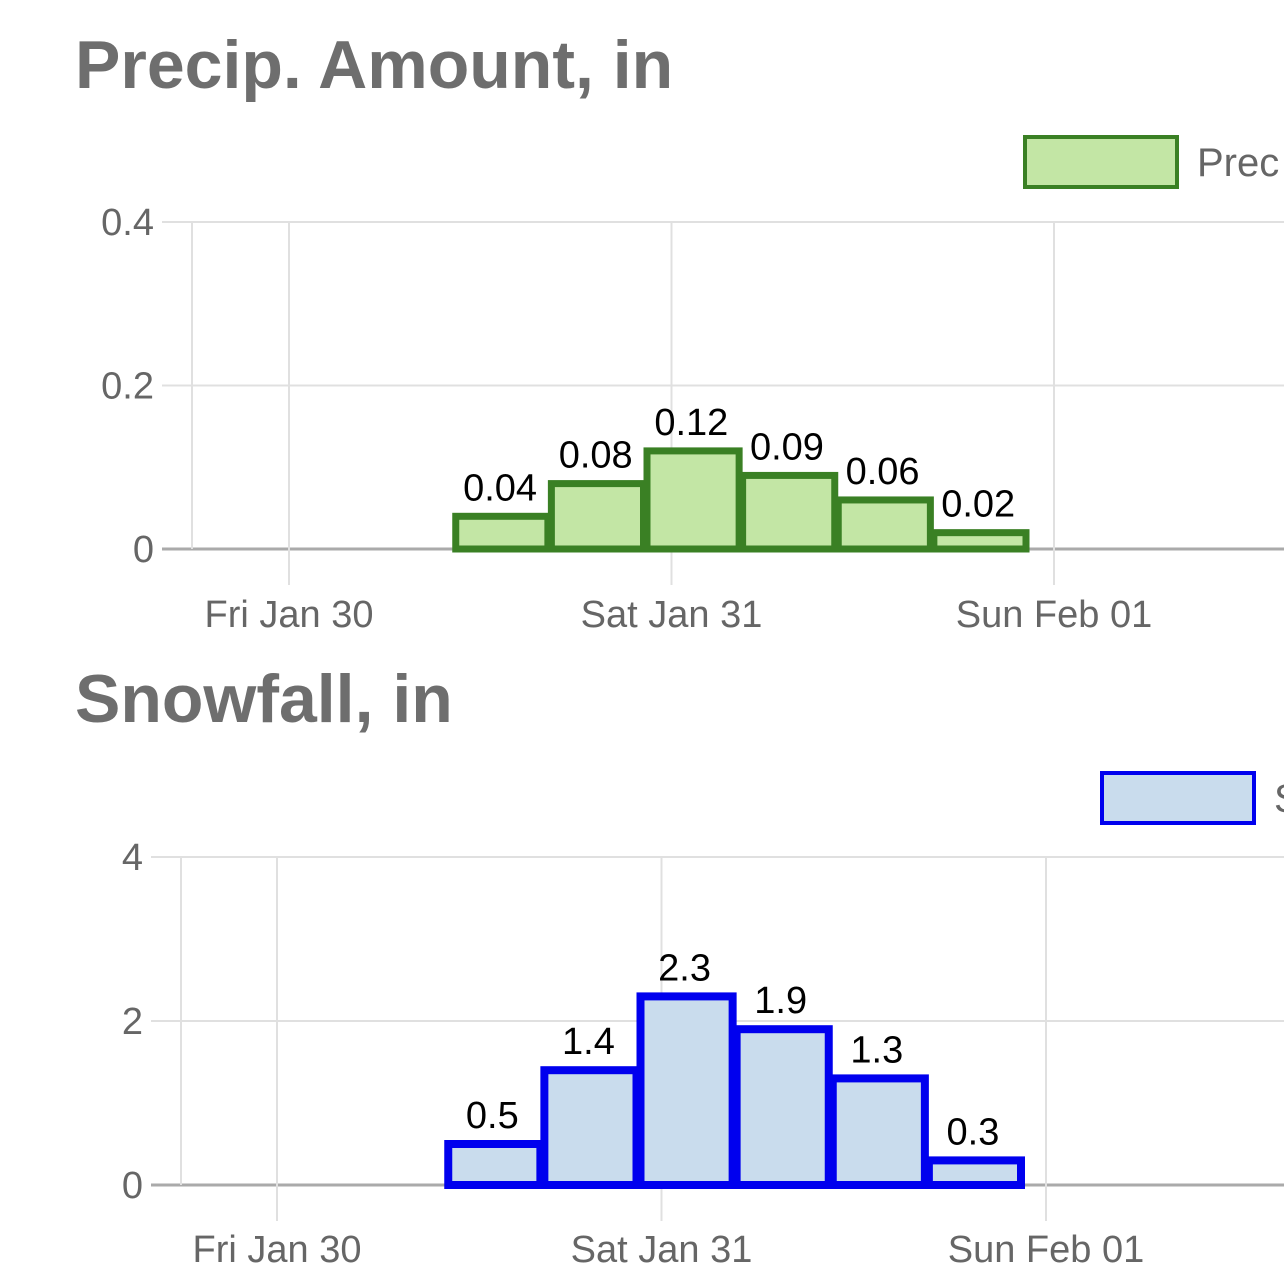 The image size is (1284, 1287). I want to click on data-label: 0.09, so click(787, 447).